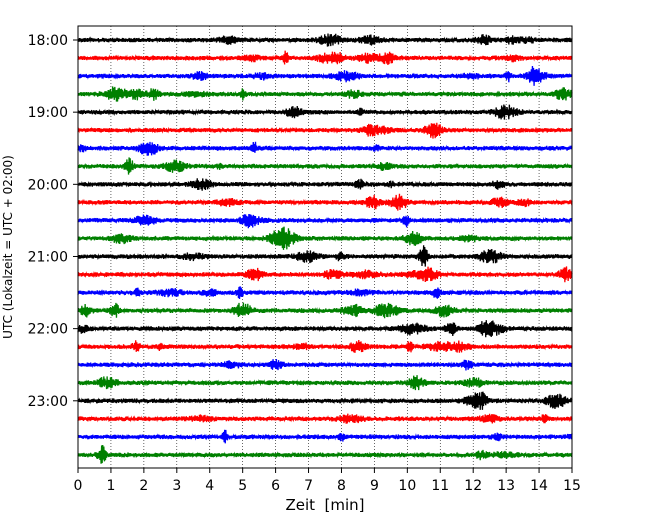  I want to click on x-tick-label-7: 7, so click(308, 486).